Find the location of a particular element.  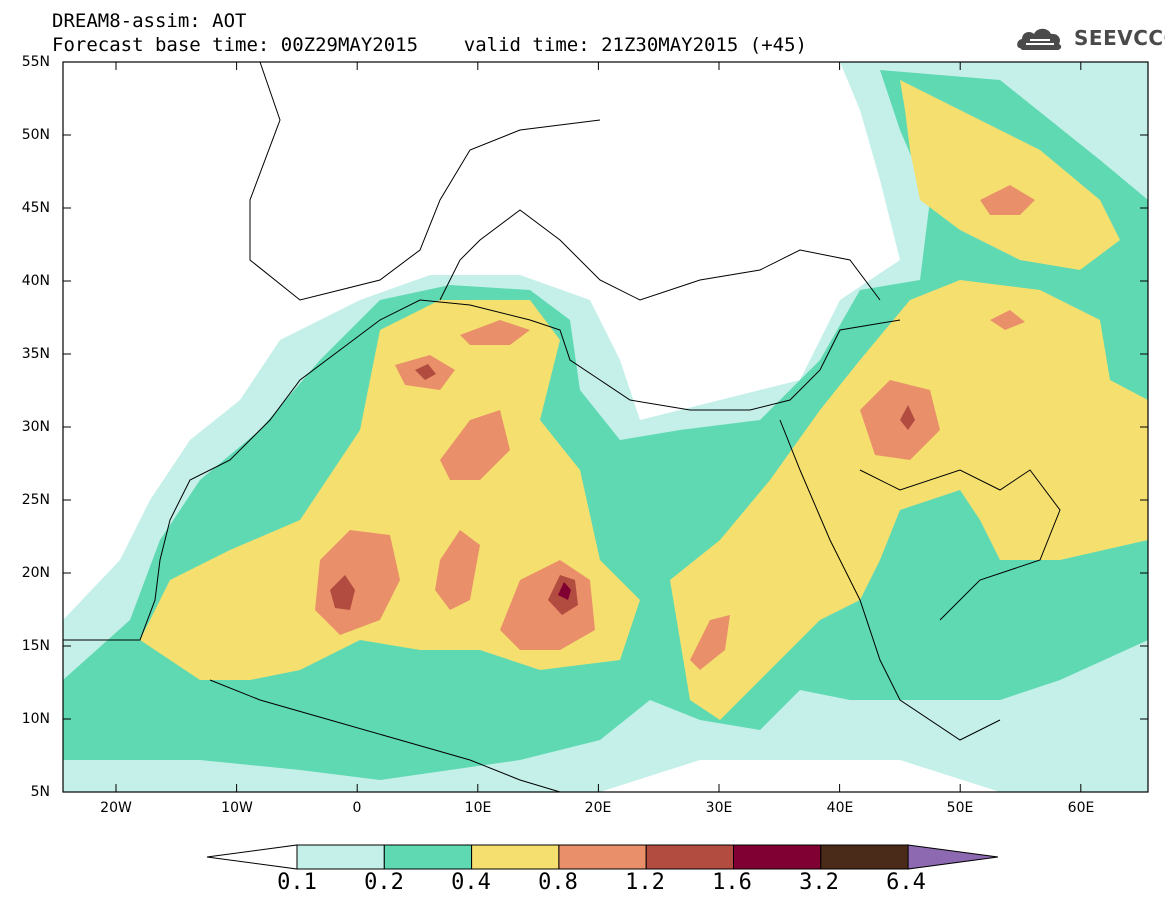

aot-band-1-2c is located at coordinates (425, 372).